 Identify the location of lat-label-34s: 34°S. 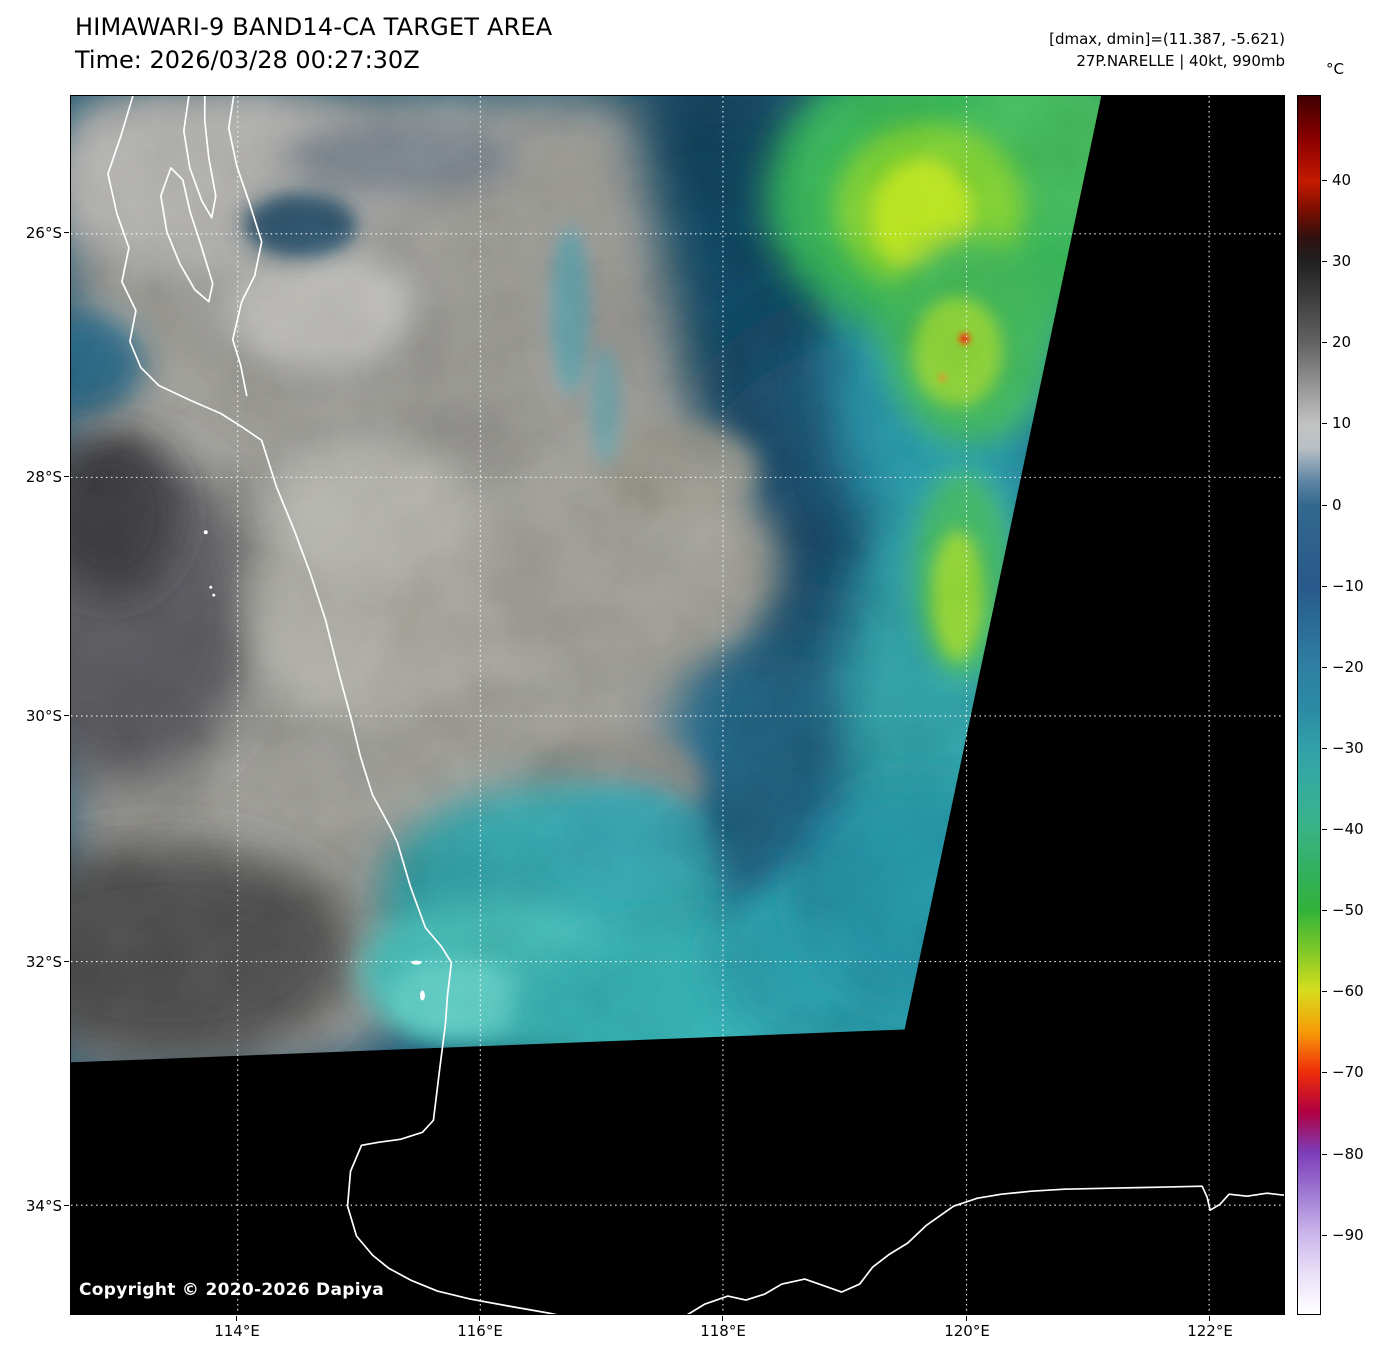
(43, 1206).